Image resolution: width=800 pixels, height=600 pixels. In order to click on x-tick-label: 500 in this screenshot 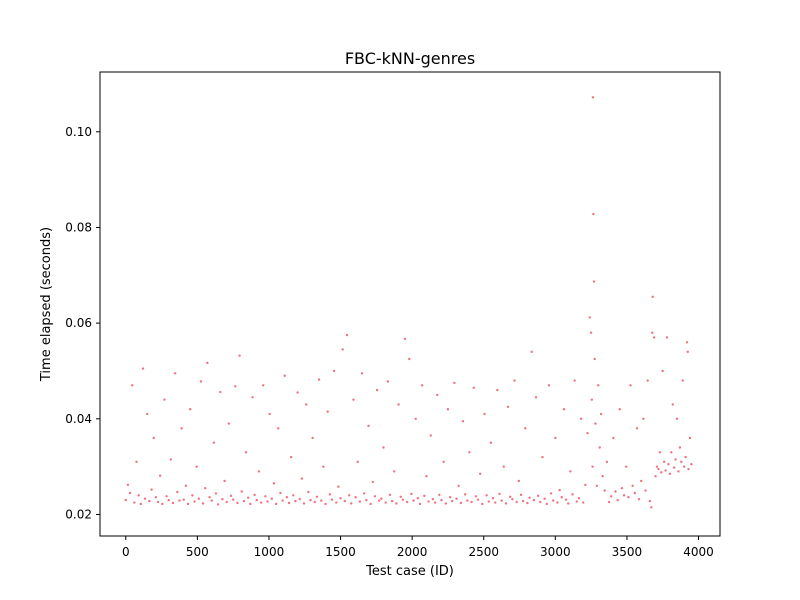, I will do `click(197, 552)`.